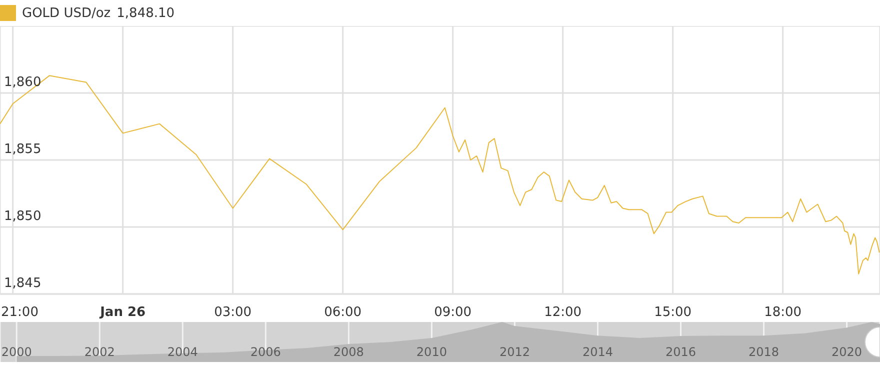 The image size is (880, 369). Describe the element at coordinates (514, 352) in the screenshot. I see `x-tick-label: 2012` at that location.